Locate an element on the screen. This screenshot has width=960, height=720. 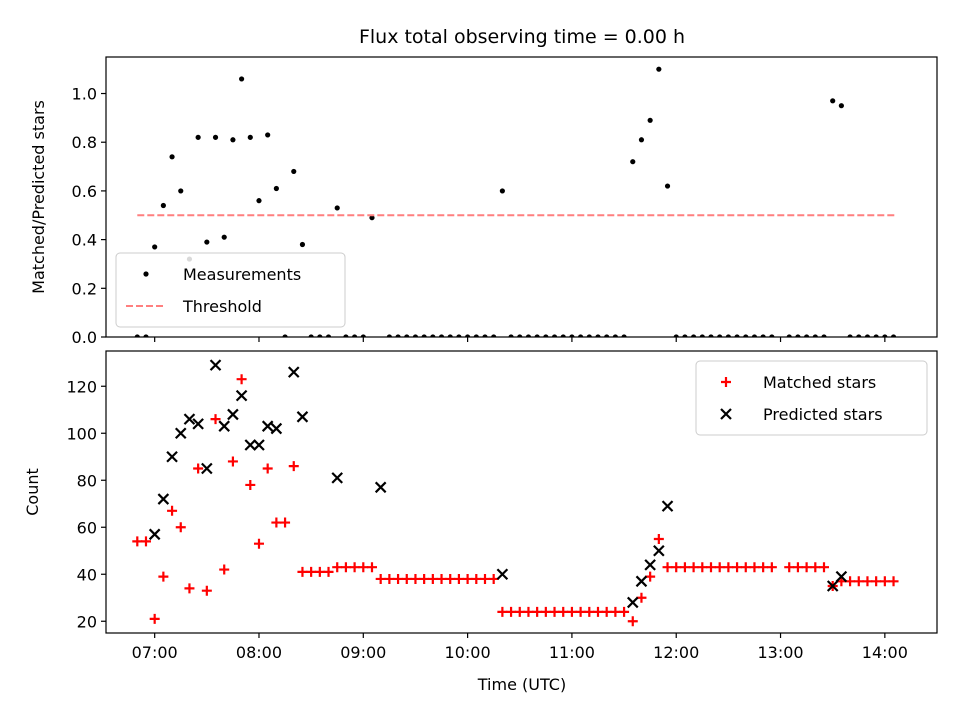
x-tick-label: 11:00 is located at coordinates (572, 652).